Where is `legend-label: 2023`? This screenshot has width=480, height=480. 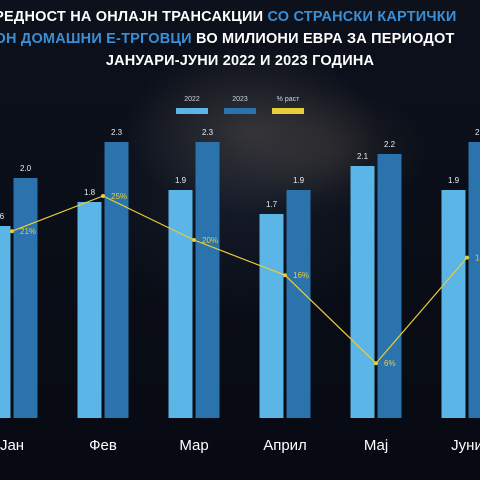 legend-label: 2023 is located at coordinates (240, 99).